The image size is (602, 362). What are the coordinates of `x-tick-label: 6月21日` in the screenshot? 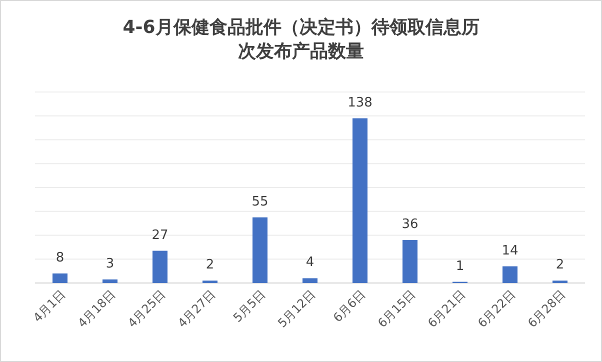 It's located at (446, 308).